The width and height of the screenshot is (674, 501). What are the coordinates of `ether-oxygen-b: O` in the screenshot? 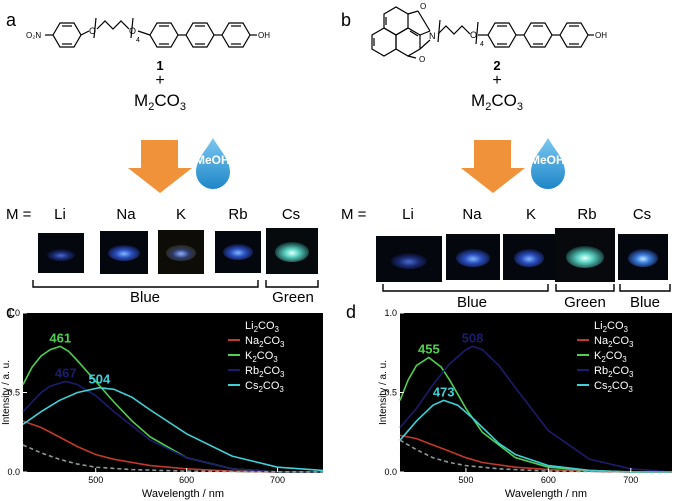 It's located at (473, 35).